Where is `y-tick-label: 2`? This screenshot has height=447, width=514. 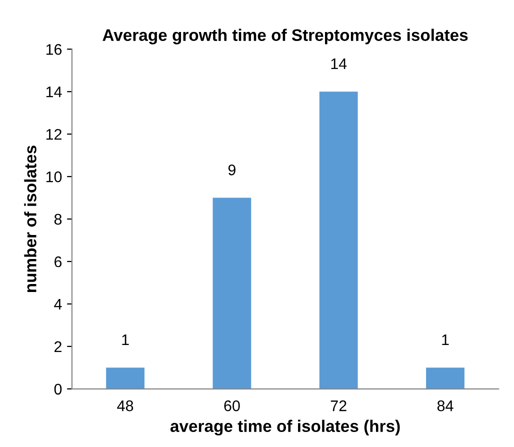
y-tick-label: 2 is located at coordinates (58, 346).